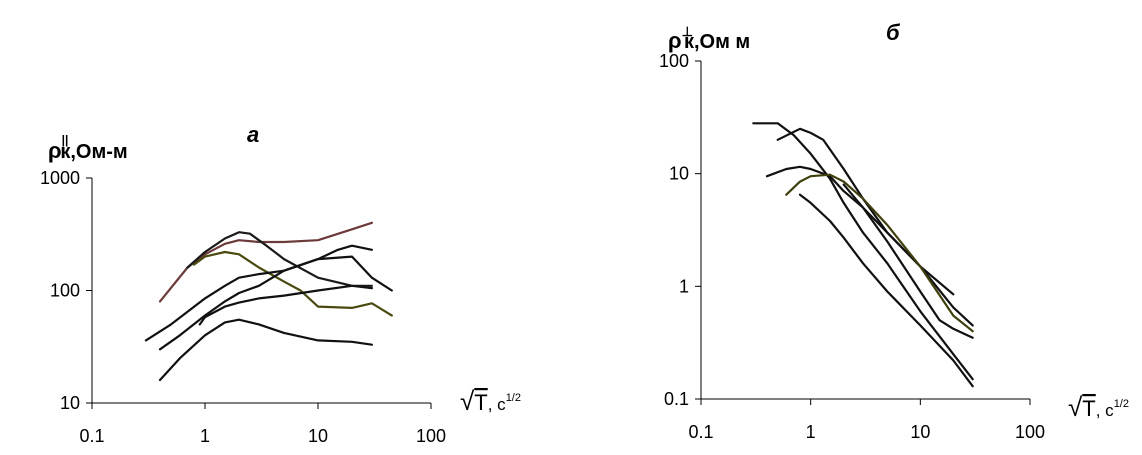  I want to click on panel-b-ylabel-units: ,Ом м, so click(722, 42).